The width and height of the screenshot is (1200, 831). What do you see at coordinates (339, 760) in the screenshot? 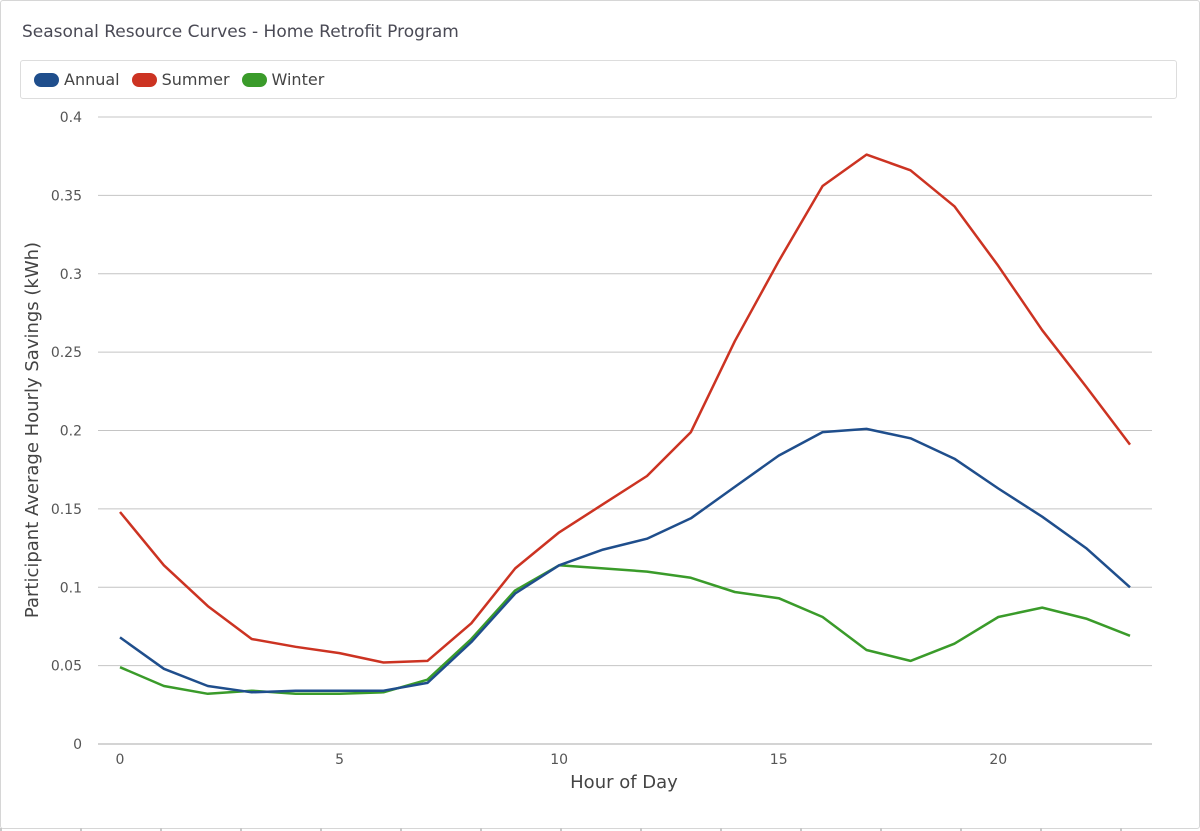
I see `x-tick-label: 5` at bounding box center [339, 760].